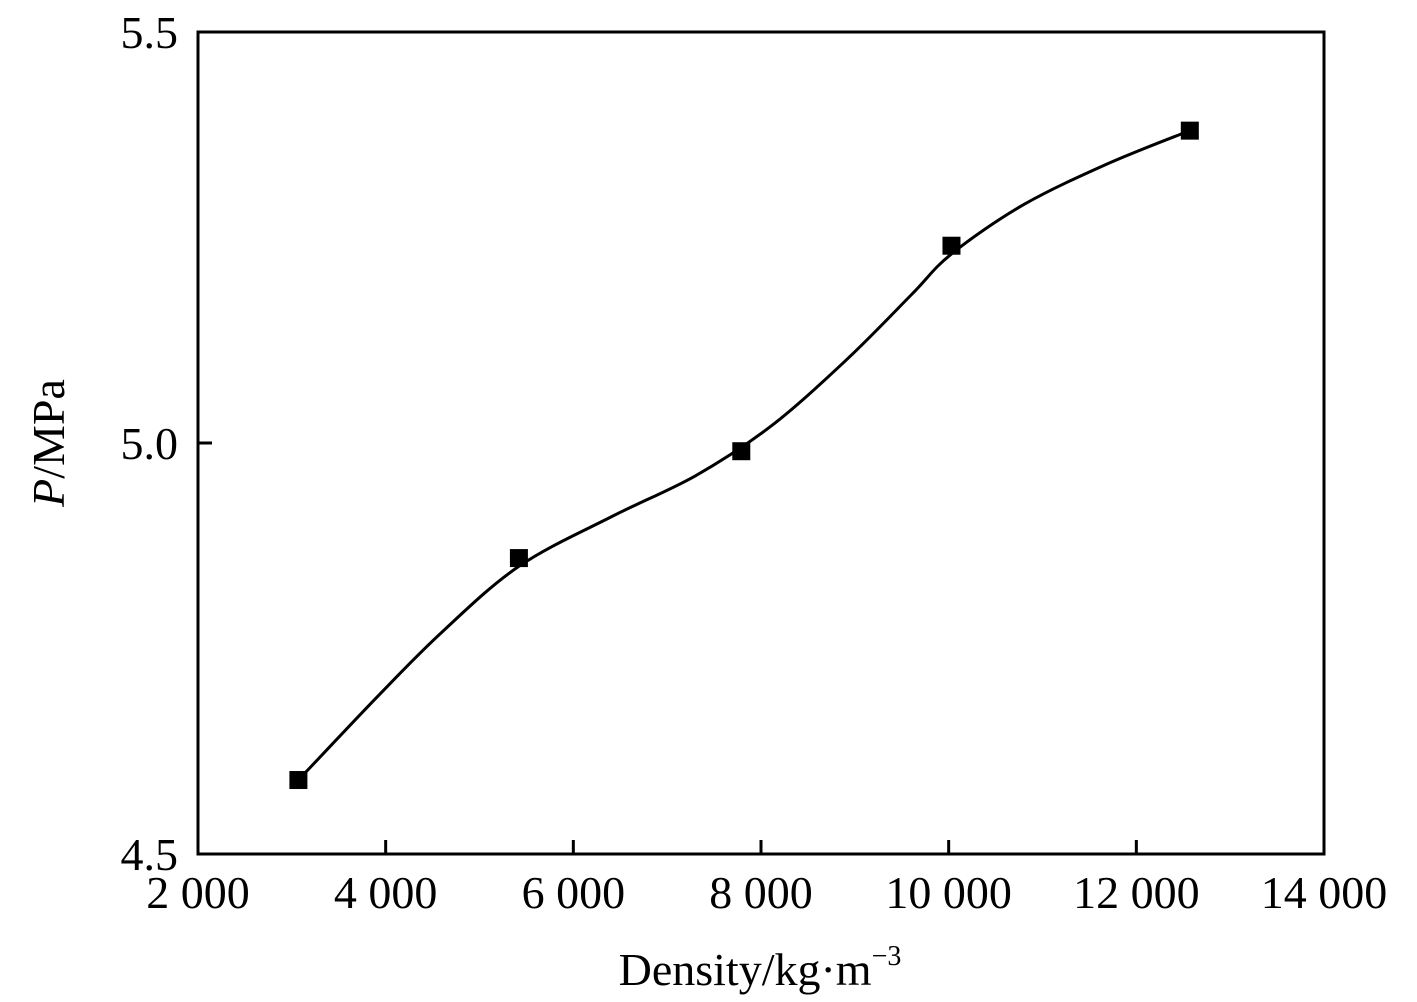 This screenshot has height=1002, width=1417. What do you see at coordinates (1136, 892) in the screenshot?
I see `x-tick-label: 12 000` at bounding box center [1136, 892].